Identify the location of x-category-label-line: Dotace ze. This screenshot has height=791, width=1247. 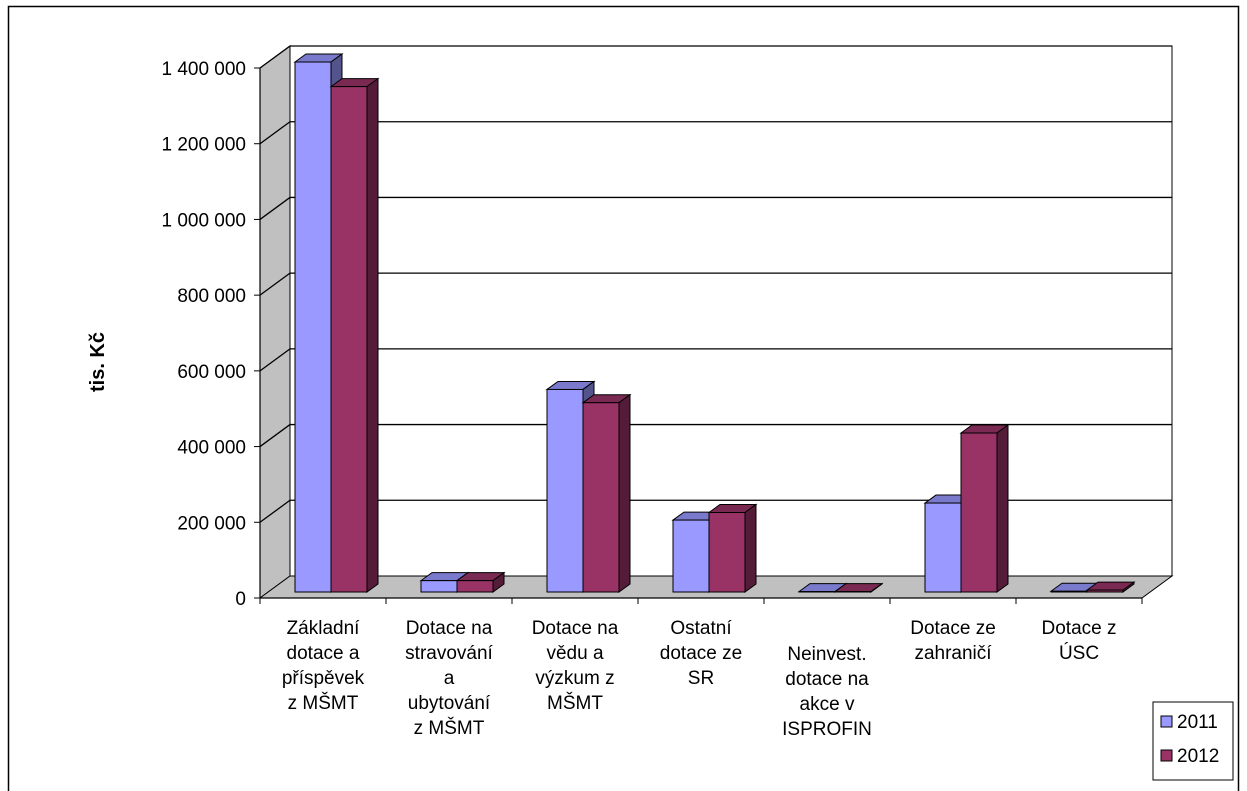
(953, 628).